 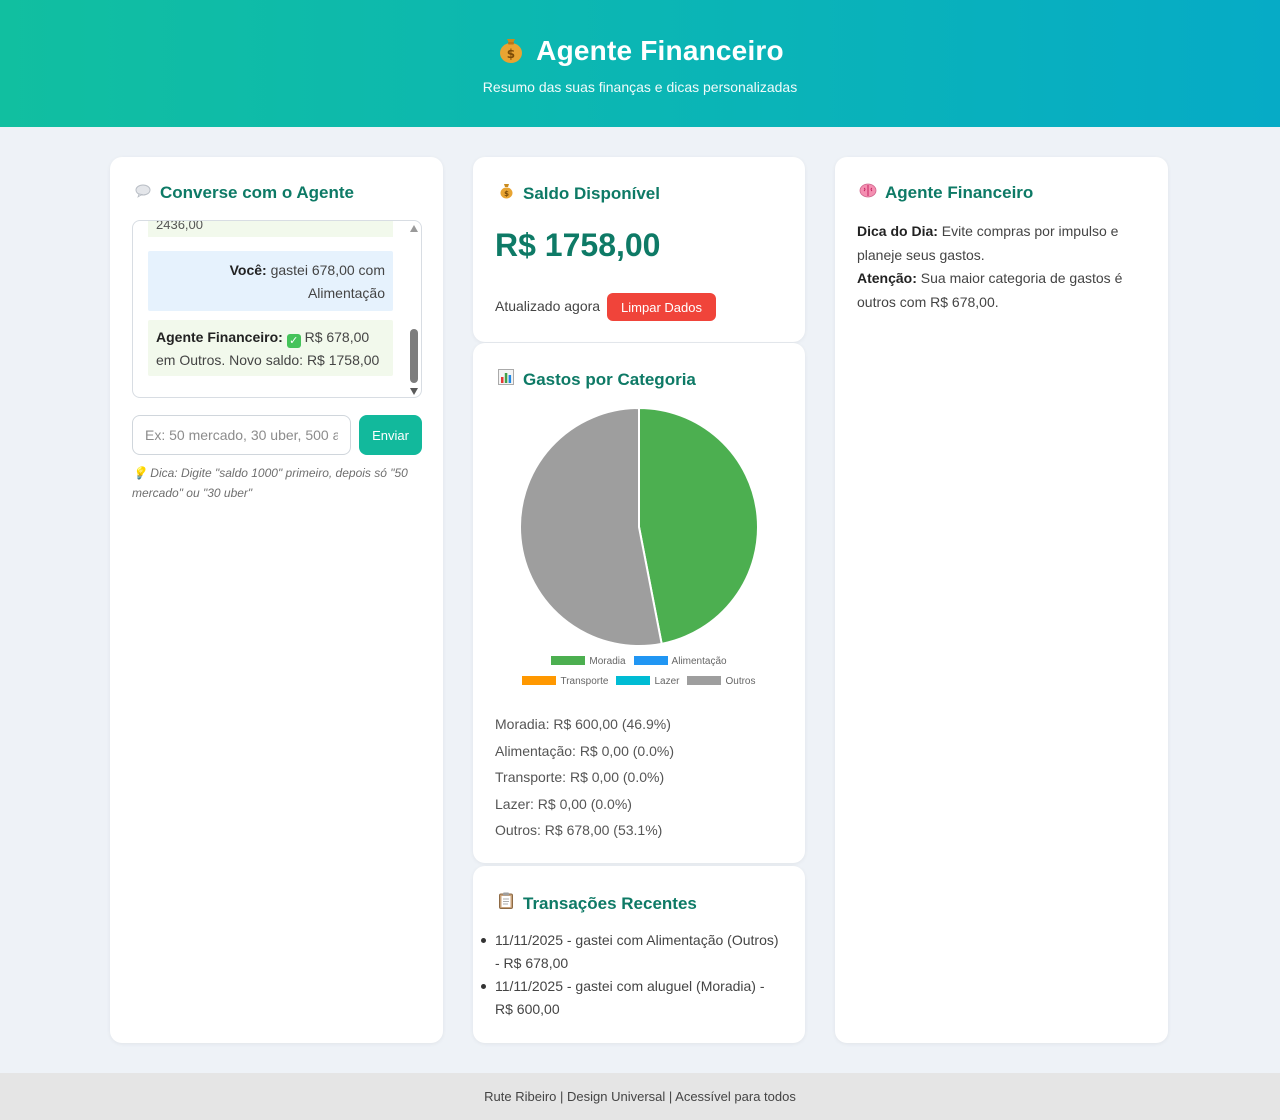 I want to click on legend-item-lazer: Lazer, so click(x=647, y=681).